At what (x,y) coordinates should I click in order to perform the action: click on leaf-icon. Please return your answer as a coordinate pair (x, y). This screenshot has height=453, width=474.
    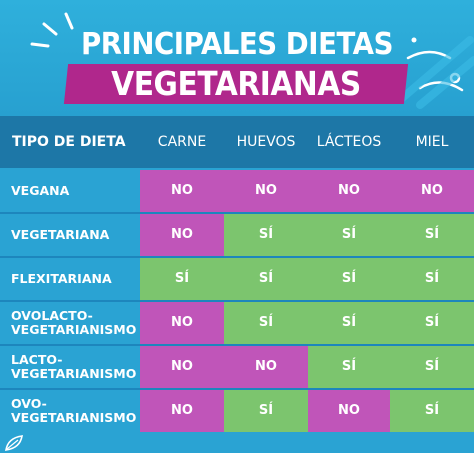
    Looking at the image, I should click on (14, 443).